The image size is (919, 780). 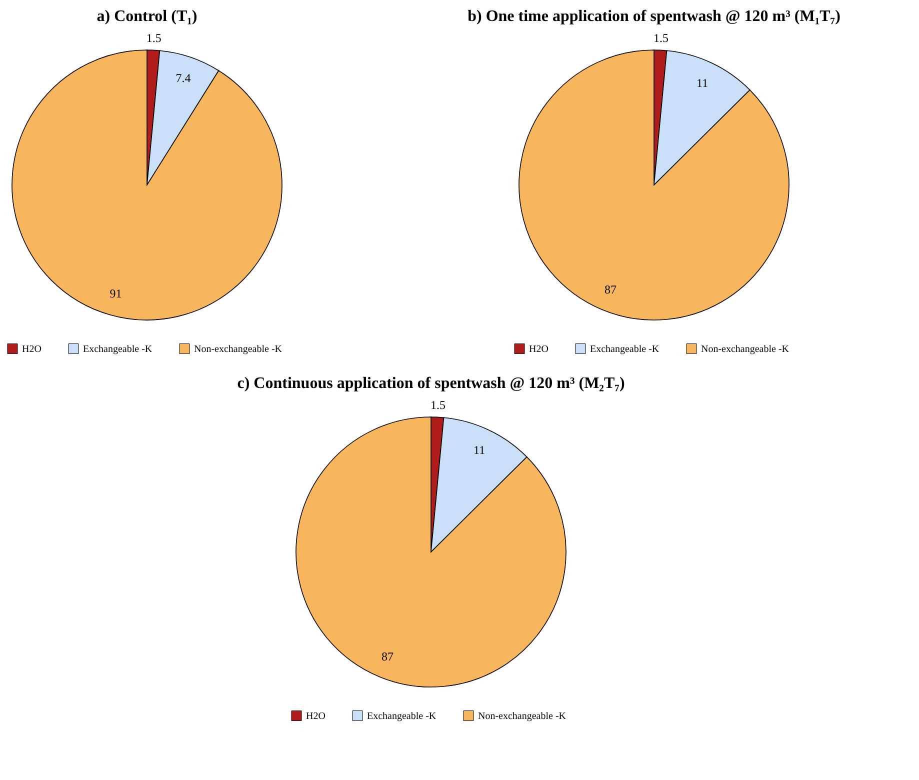 I want to click on chart-title: b) One time application of spentwash @ 120 m³ (M₁T₇), so click(x=653, y=17).